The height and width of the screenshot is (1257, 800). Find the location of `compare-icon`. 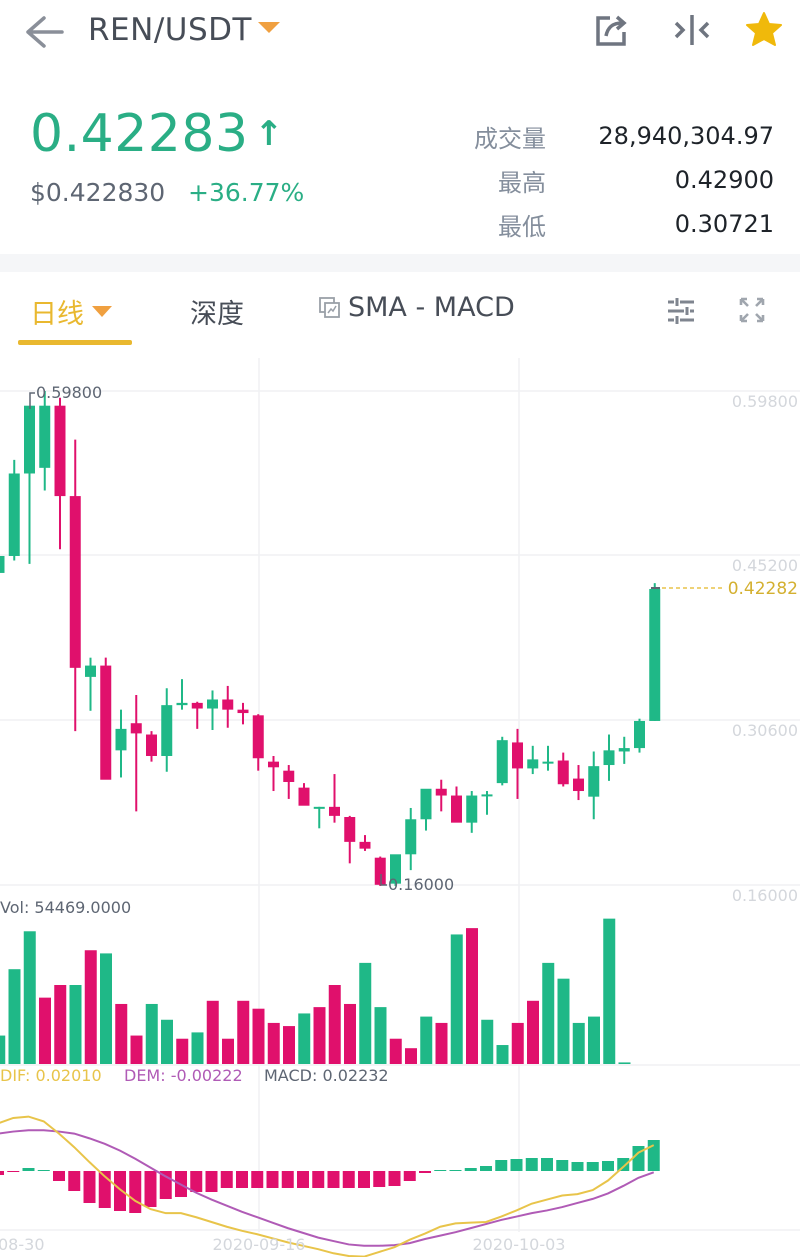

compare-icon is located at coordinates (692, 30).